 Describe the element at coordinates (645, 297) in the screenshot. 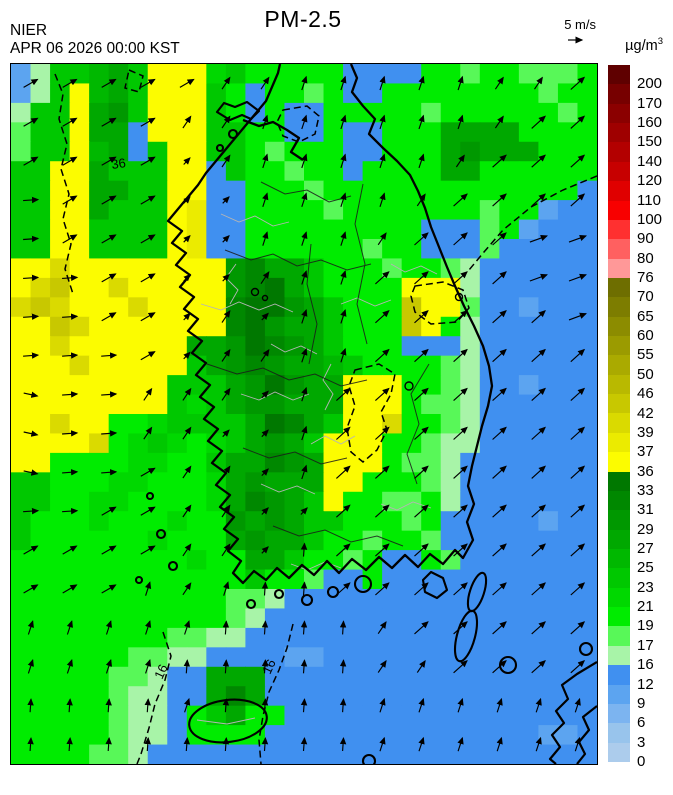

I see `colorbar-tick-label: 70` at that location.